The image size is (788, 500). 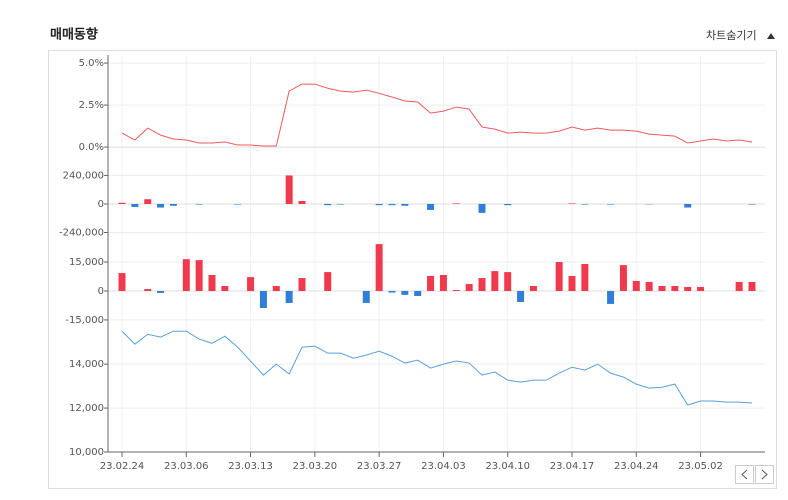 What do you see at coordinates (315, 466) in the screenshot?
I see `x-tick-label: 23.03.20` at bounding box center [315, 466].